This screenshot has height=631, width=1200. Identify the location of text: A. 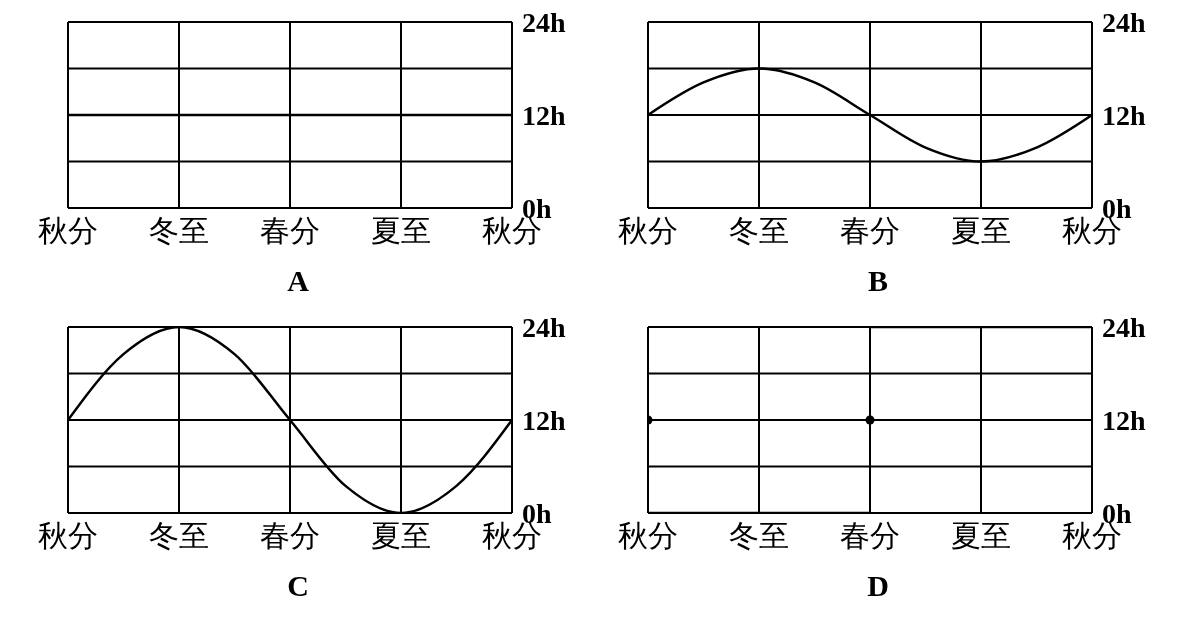
(298, 281).